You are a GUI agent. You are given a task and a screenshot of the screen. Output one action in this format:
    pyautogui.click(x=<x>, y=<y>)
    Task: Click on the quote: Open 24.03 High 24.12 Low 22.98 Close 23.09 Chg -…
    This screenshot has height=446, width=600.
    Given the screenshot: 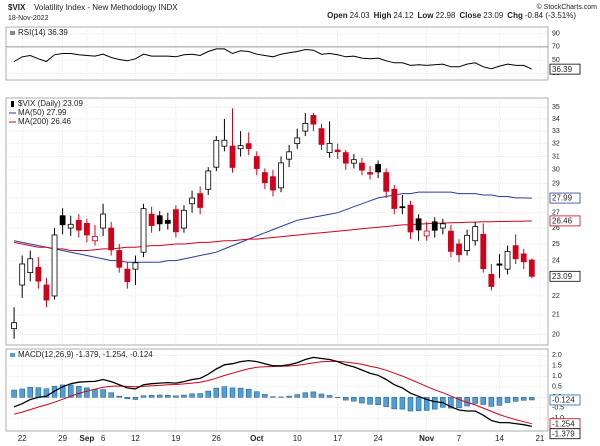 What is the action you would take?
    pyautogui.click(x=451, y=15)
    